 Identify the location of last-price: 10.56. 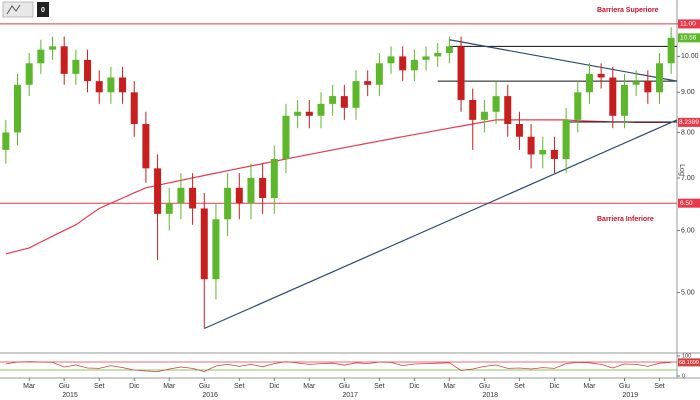
(688, 38).